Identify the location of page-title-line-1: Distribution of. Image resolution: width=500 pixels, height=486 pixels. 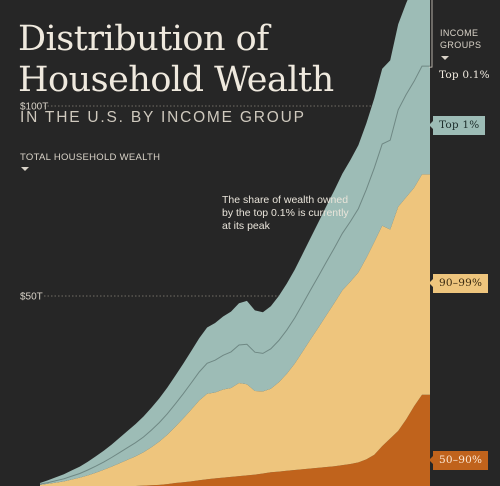
(143, 39).